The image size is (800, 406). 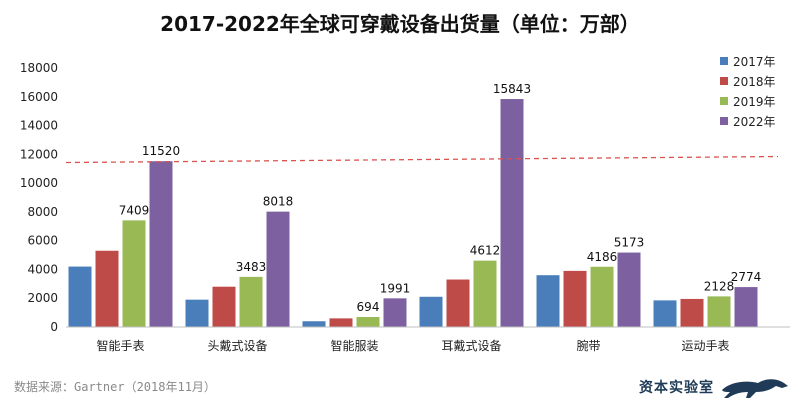 I want to click on source-note: 数据来源：Gartner（2018年11月）, so click(x=115, y=387).